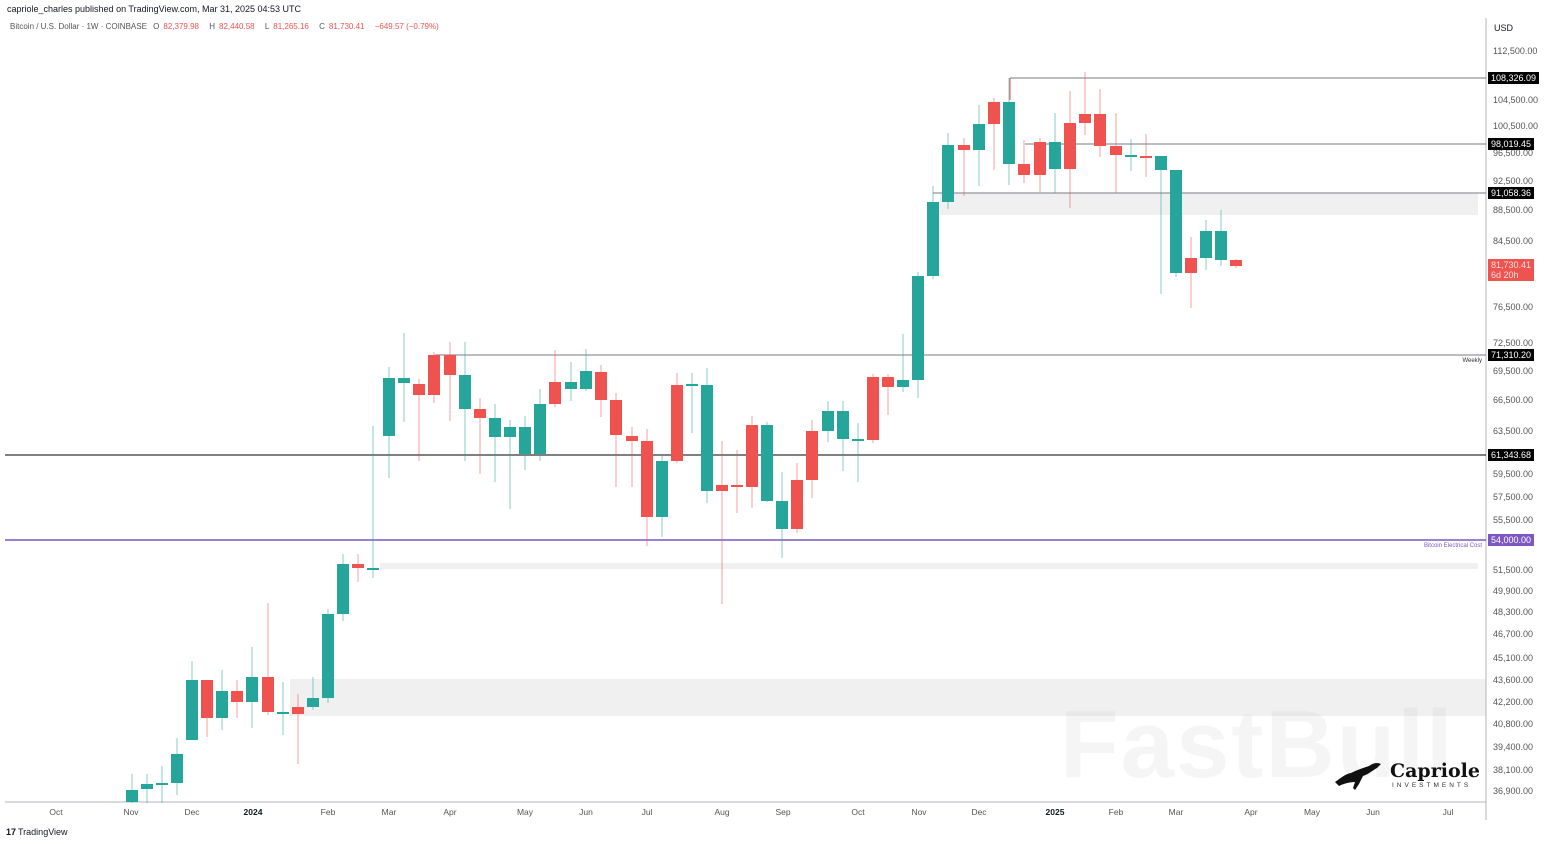 The height and width of the screenshot is (844, 1550). What do you see at coordinates (1511, 144) in the screenshot?
I see `level-price-tag: 98,019.45` at bounding box center [1511, 144].